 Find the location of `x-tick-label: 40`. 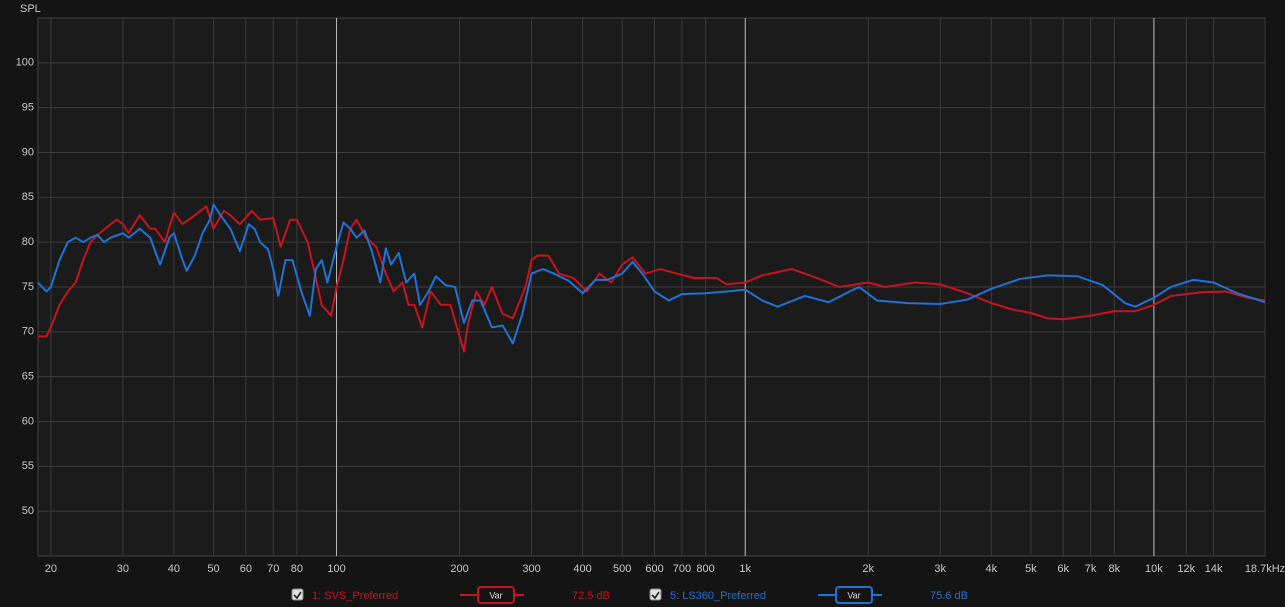

x-tick-label: 40 is located at coordinates (174, 569).